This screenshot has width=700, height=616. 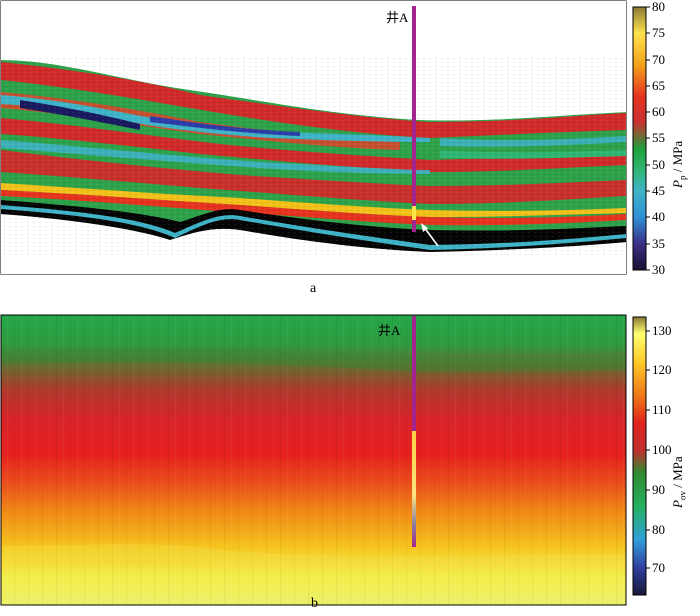 I want to click on colorbar-a-tick-30: 30, so click(x=658, y=269).